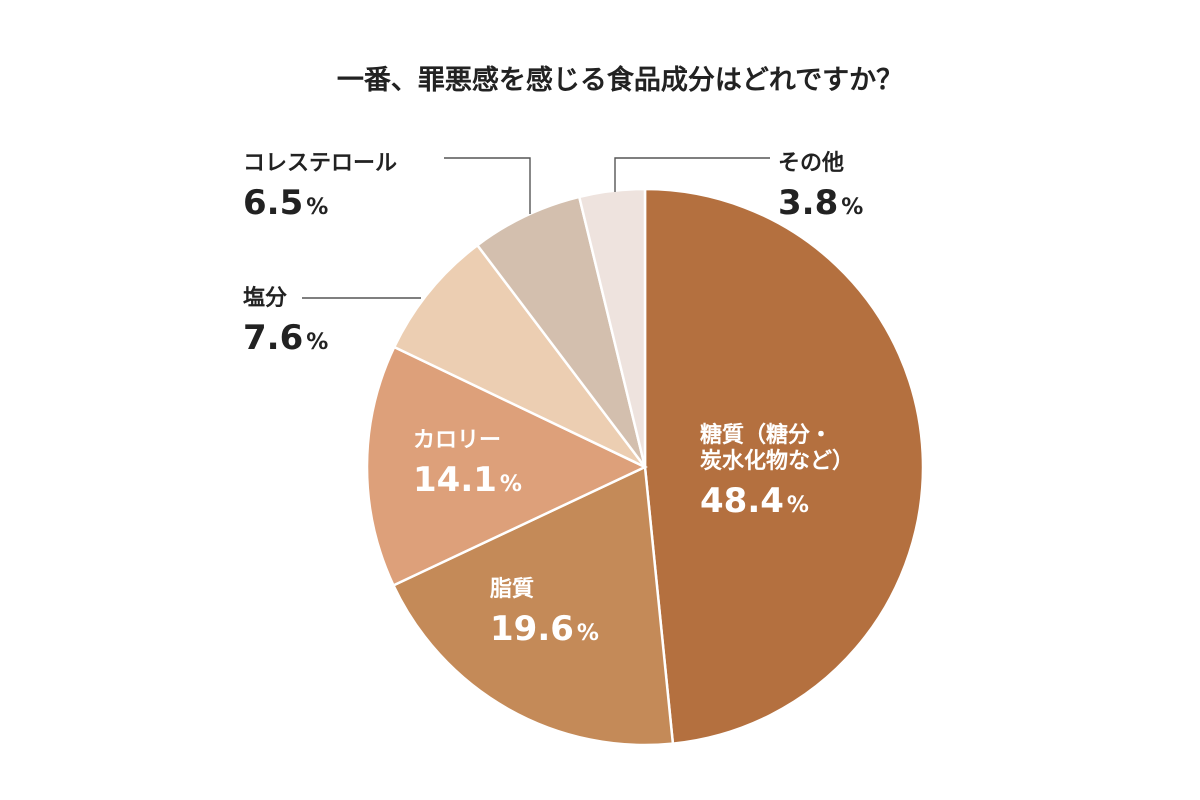 Image resolution: width=1200 pixels, height=800 pixels. I want to click on slice-label: 脂質, so click(512, 589).